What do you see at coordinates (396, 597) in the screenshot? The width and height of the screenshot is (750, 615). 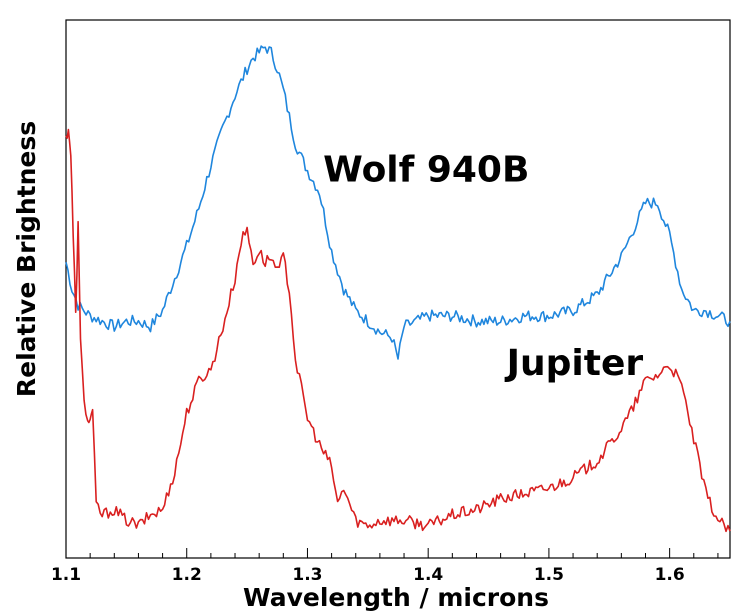 I see `x-axis-title: Wavelength / microns` at bounding box center [396, 597].